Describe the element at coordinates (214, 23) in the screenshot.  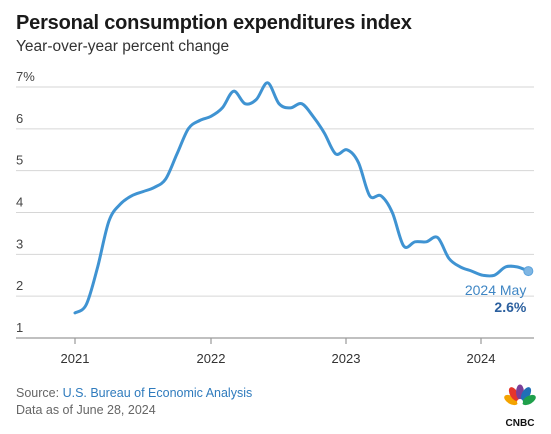
I see `chart-title: Personal consumption expenditures index` at that location.